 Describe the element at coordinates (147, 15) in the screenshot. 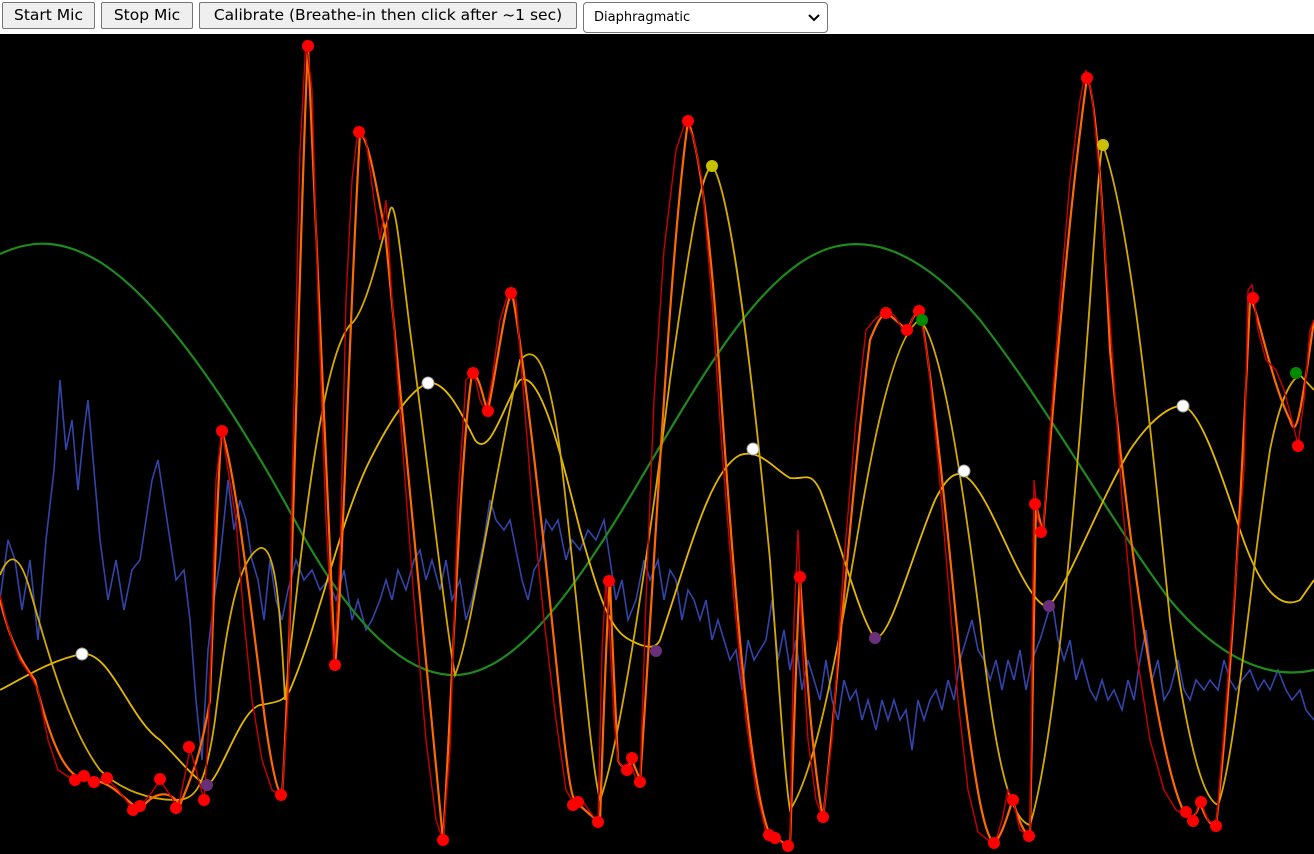

I see `stop-mic-button: Stop Mic` at that location.